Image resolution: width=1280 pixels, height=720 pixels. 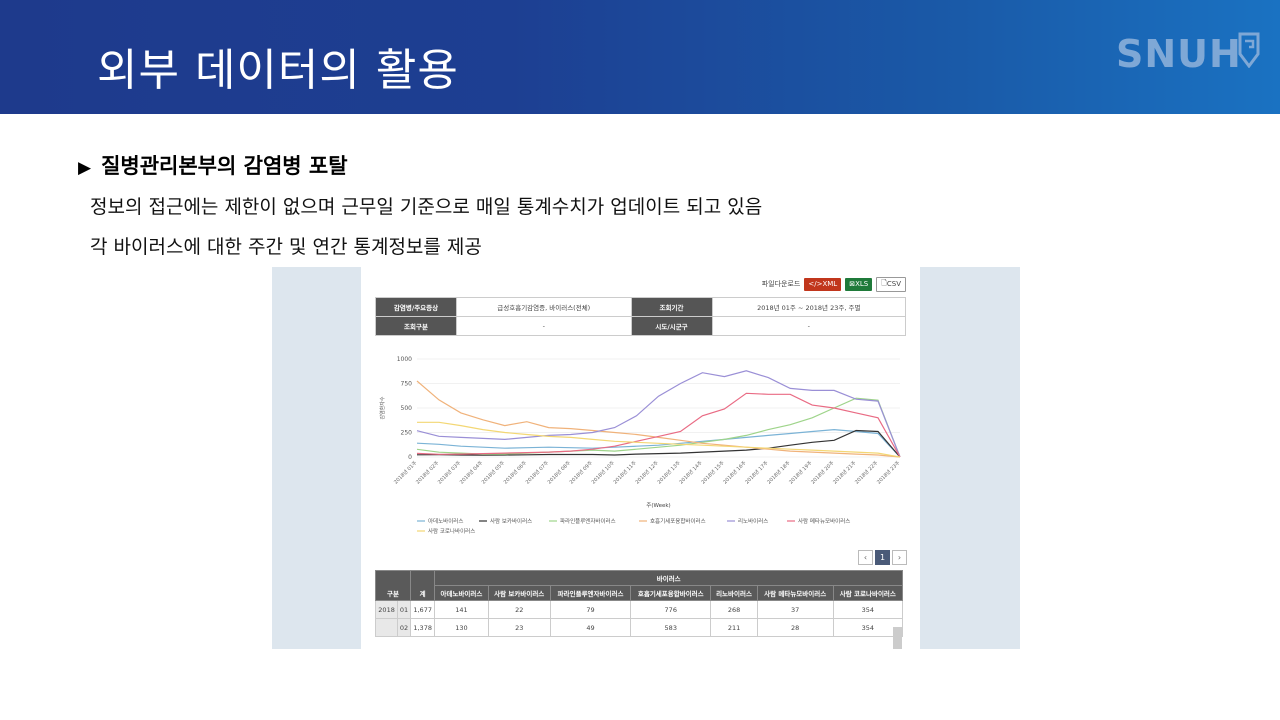 What do you see at coordinates (753, 521) in the screenshot?
I see `legend-item: 리노바이러스` at bounding box center [753, 521].